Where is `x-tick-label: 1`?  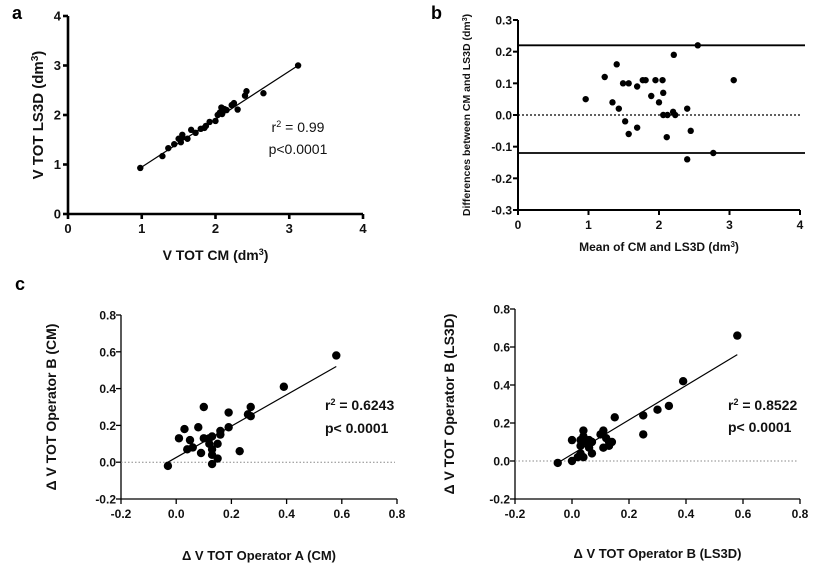 x-tick-label: 1 is located at coordinates (141, 228).